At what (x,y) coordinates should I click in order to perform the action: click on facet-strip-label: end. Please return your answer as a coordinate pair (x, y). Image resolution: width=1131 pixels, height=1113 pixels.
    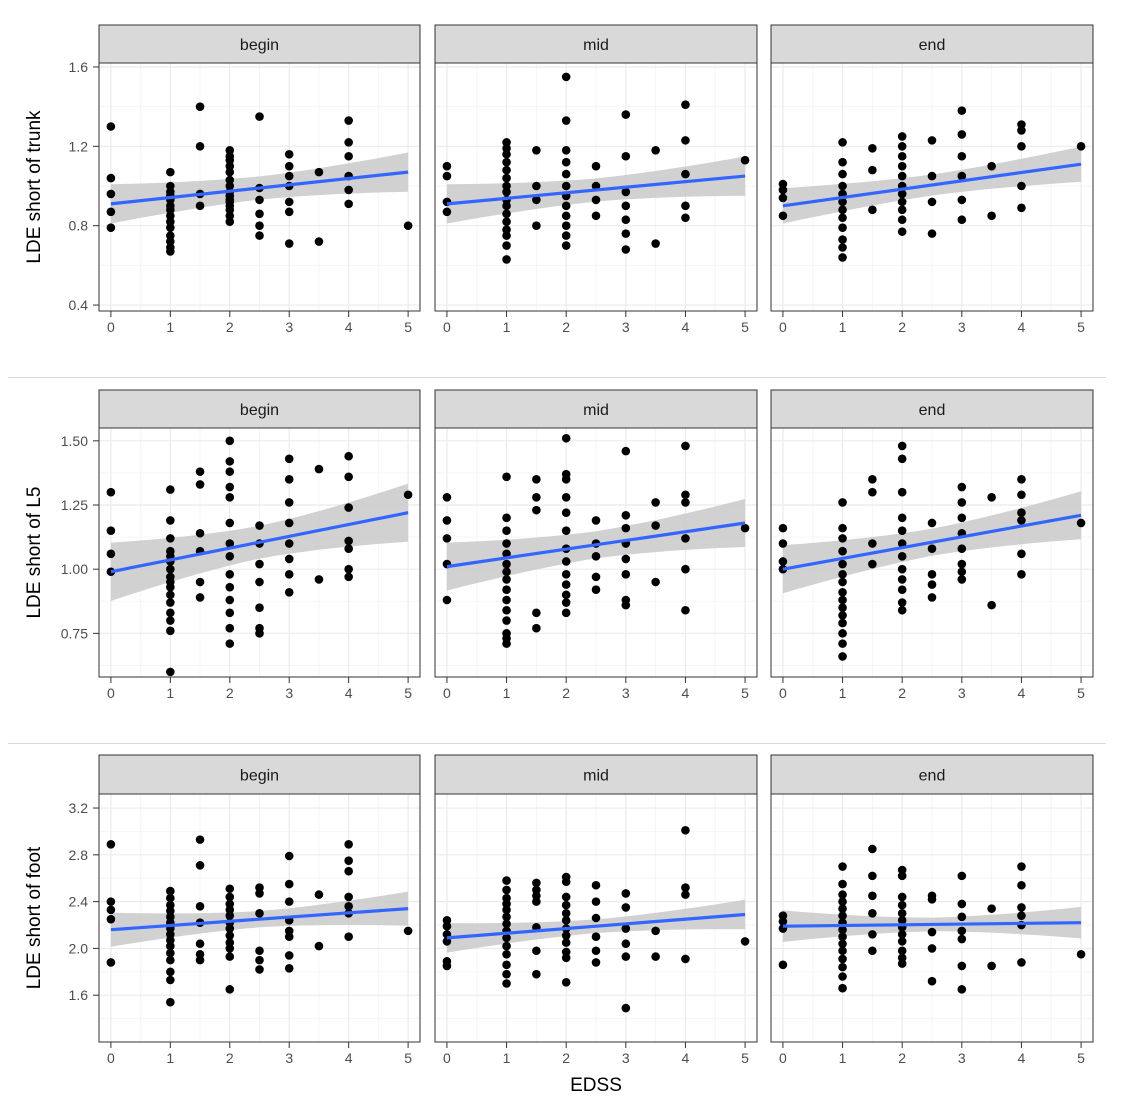
    Looking at the image, I should click on (932, 410).